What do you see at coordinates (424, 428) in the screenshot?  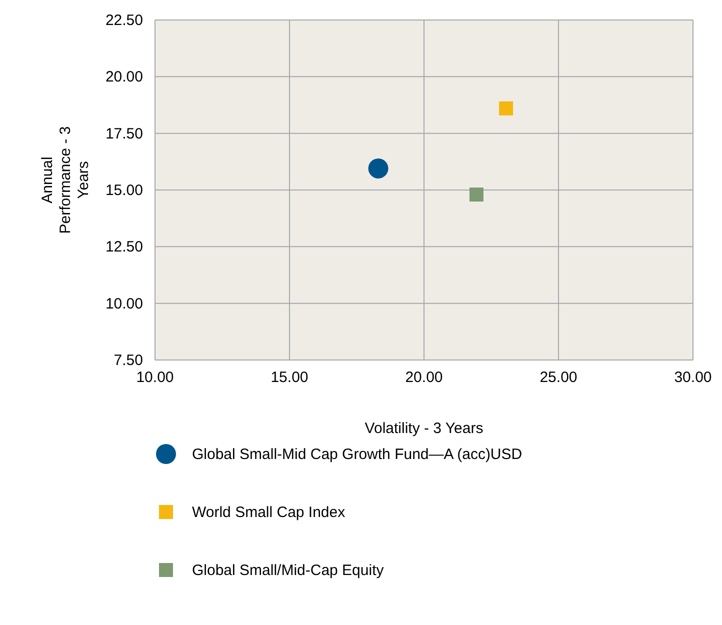 I see `x-axis-title: Volatility - 3 Years` at bounding box center [424, 428].